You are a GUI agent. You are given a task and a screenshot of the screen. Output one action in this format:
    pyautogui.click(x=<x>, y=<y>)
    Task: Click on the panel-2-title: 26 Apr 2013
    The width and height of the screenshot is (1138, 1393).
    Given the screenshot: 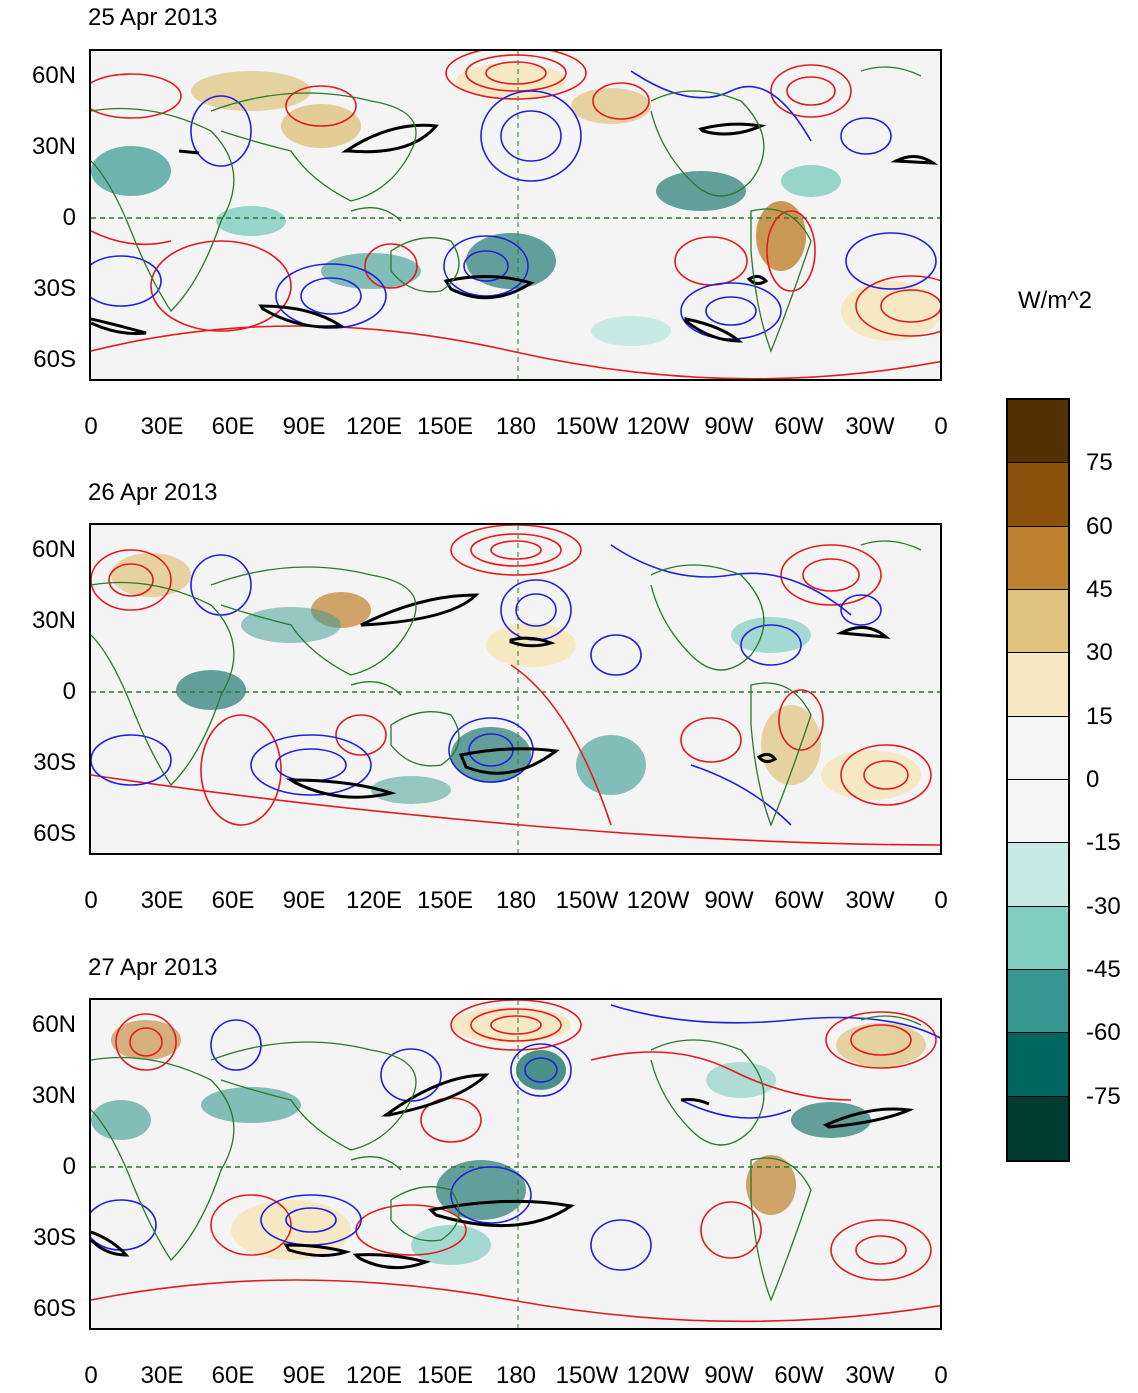 What is the action you would take?
    pyautogui.click(x=153, y=492)
    